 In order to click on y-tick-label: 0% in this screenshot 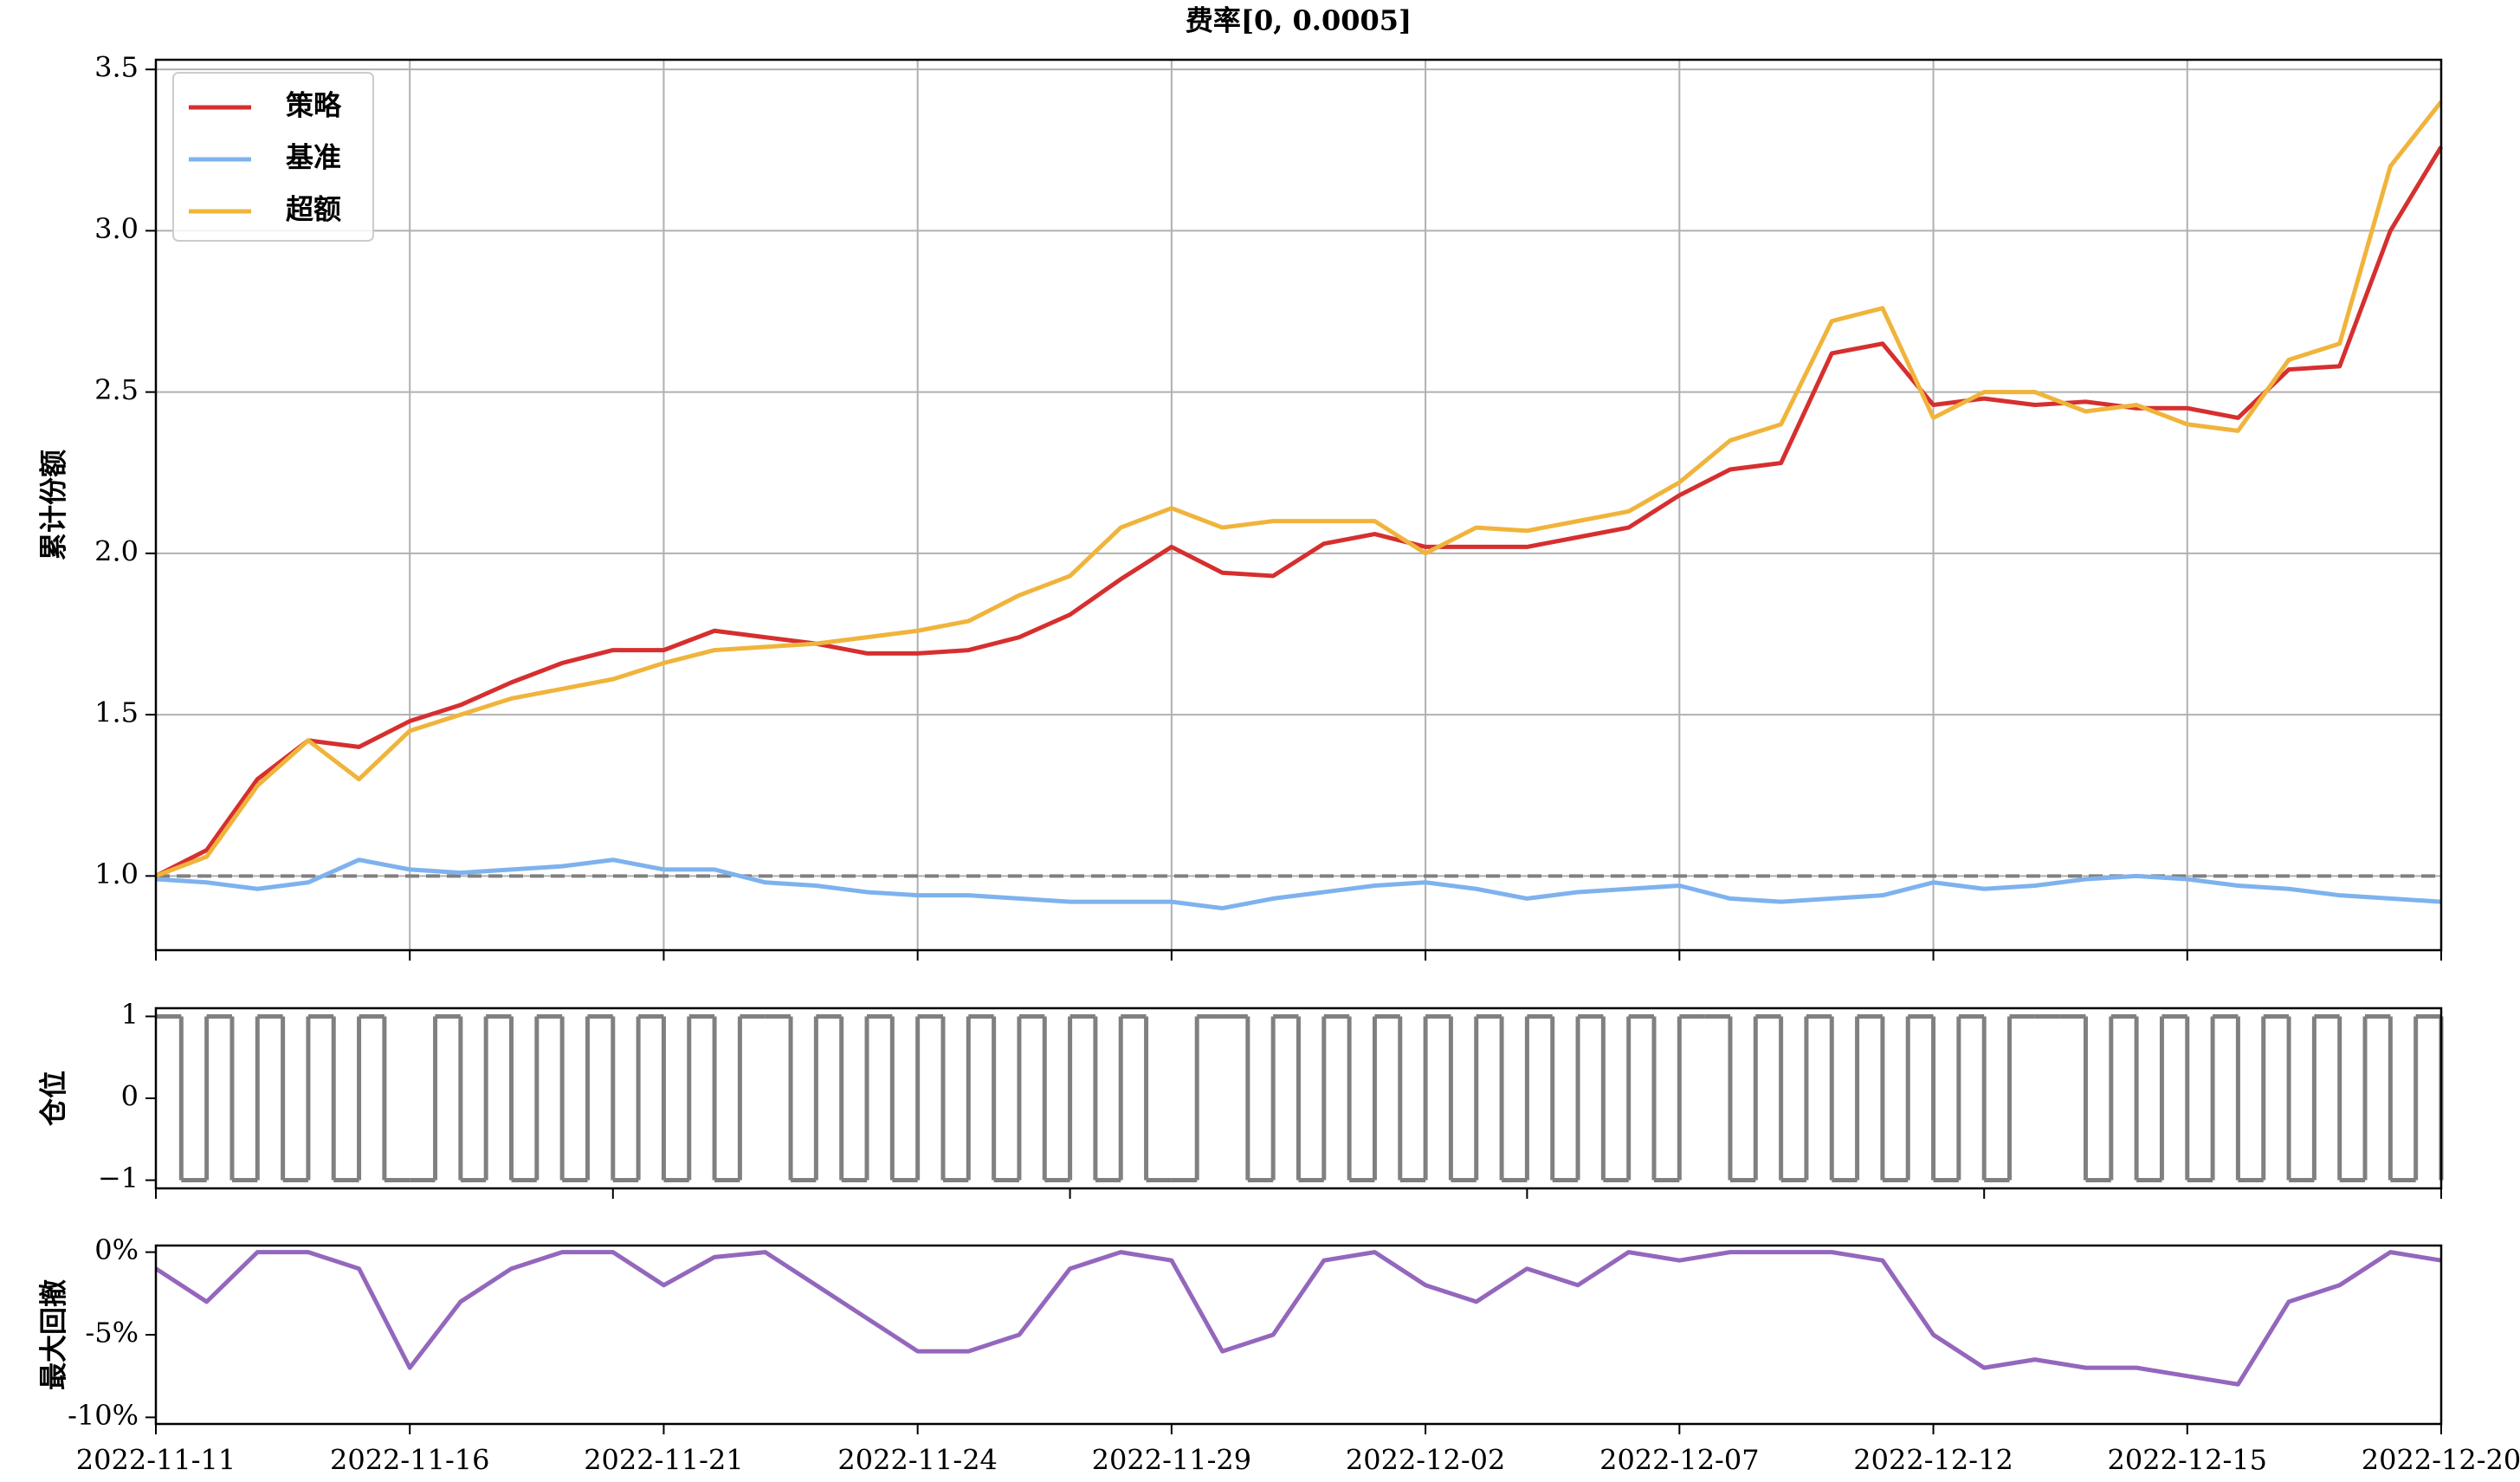, I will do `click(116, 1249)`.